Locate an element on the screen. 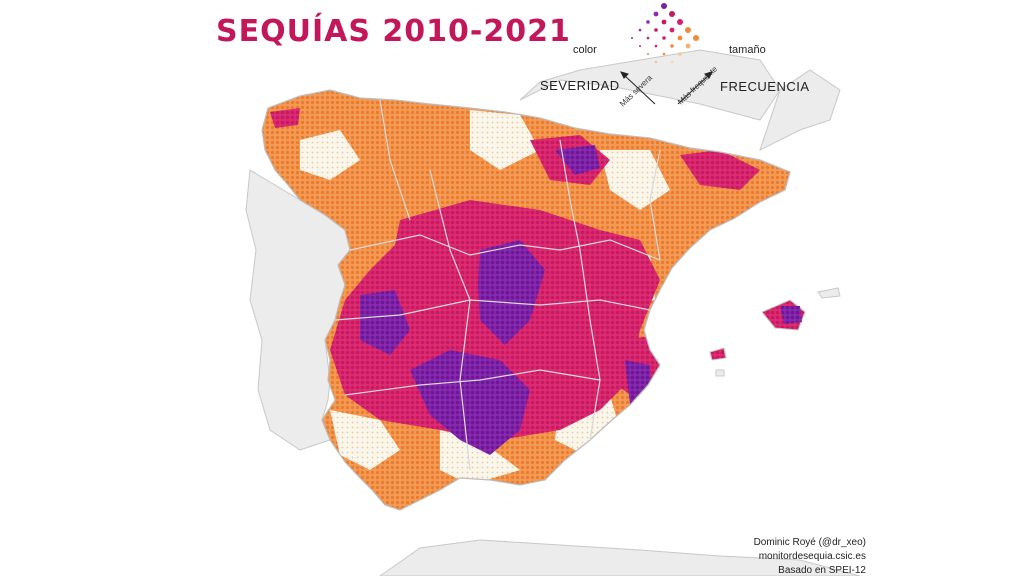  legend-color-label: color is located at coordinates (585, 50).